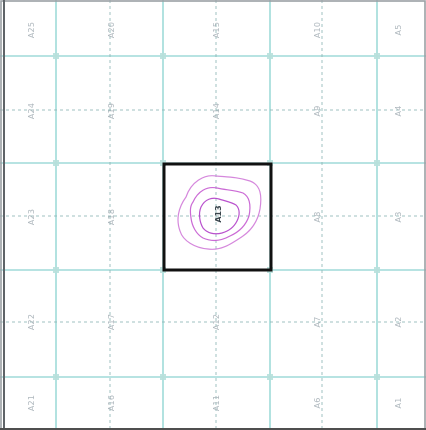  I want to click on label-a7: A7, so click(317, 322).